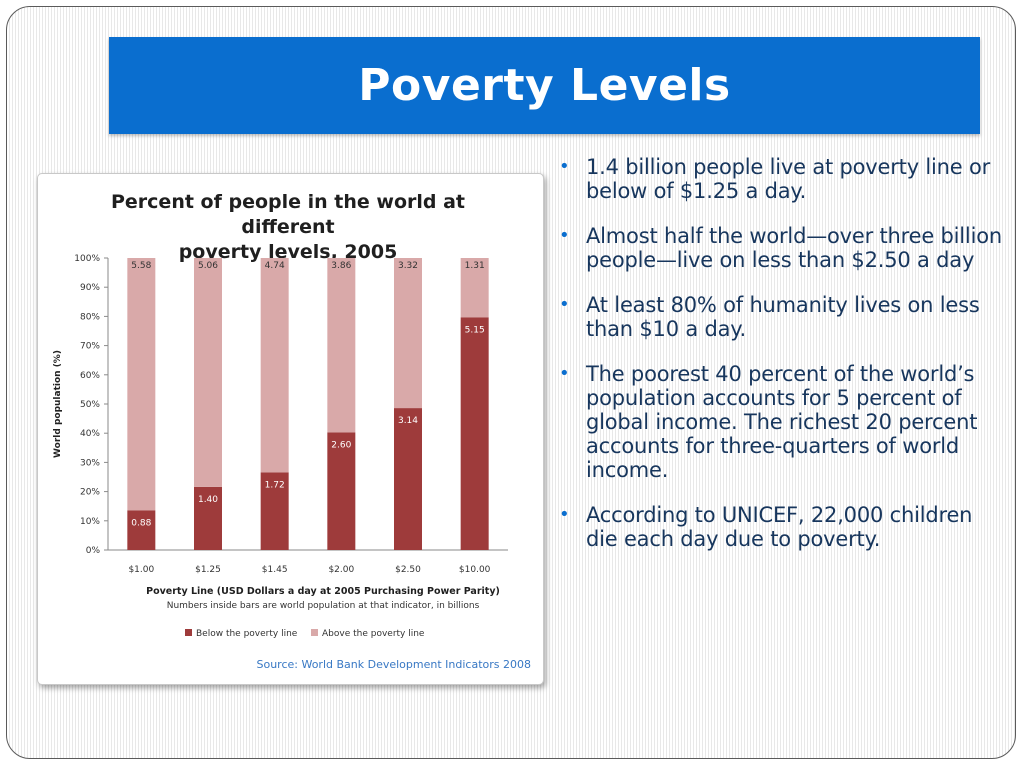 The image size is (1024, 768). What do you see at coordinates (408, 570) in the screenshot?
I see `x-tick-label: $2.50` at bounding box center [408, 570].